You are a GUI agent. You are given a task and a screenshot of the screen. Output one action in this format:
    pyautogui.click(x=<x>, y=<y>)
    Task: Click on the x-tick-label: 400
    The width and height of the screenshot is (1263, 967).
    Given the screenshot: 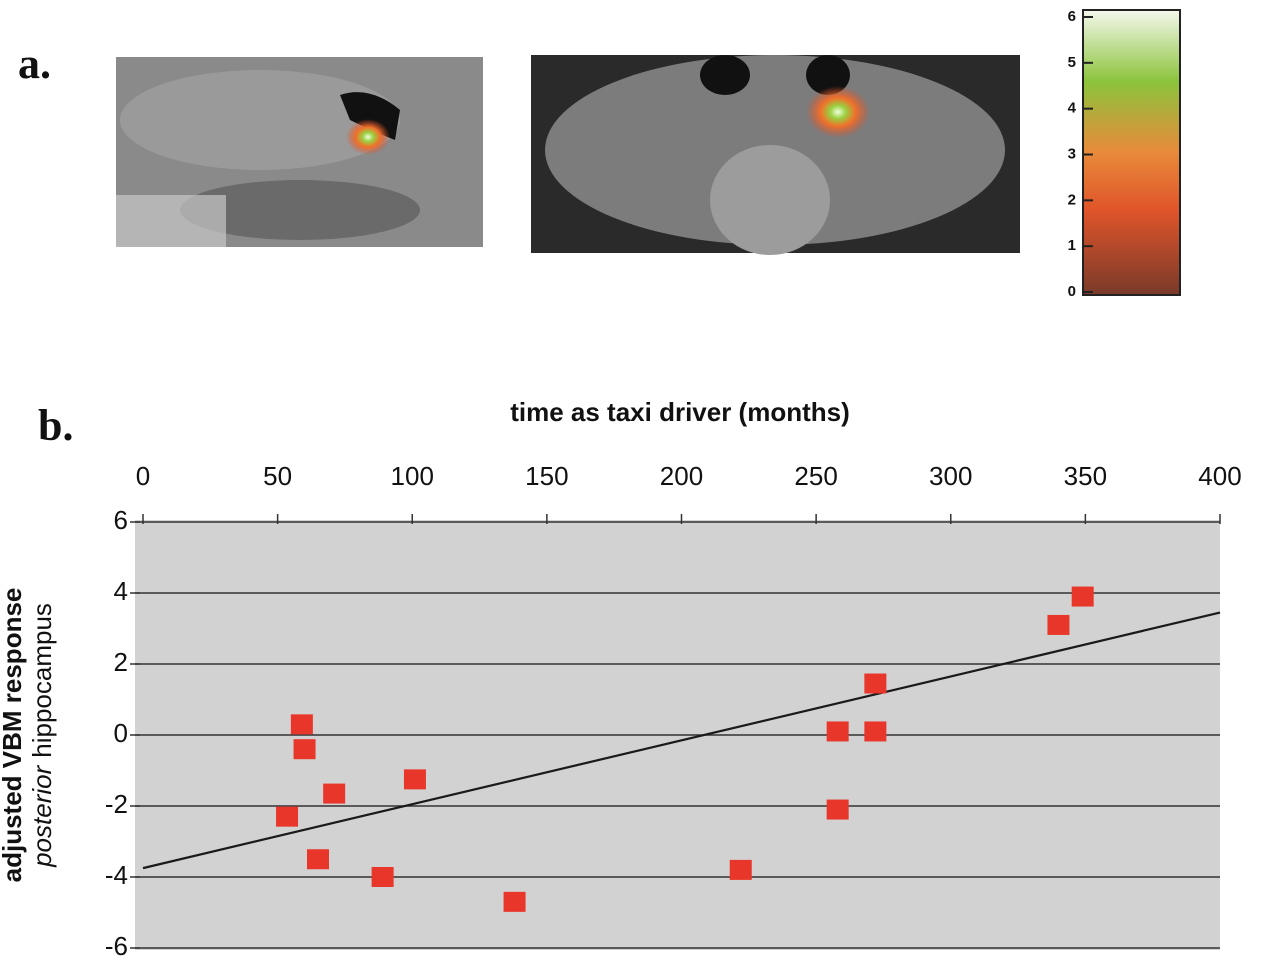 What is the action you would take?
    pyautogui.click(x=1219, y=476)
    